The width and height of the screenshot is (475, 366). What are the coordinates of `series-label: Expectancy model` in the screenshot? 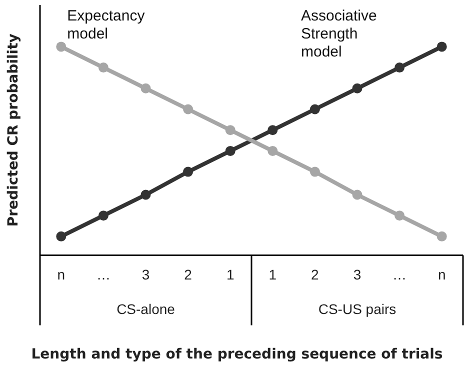 It's located at (106, 25).